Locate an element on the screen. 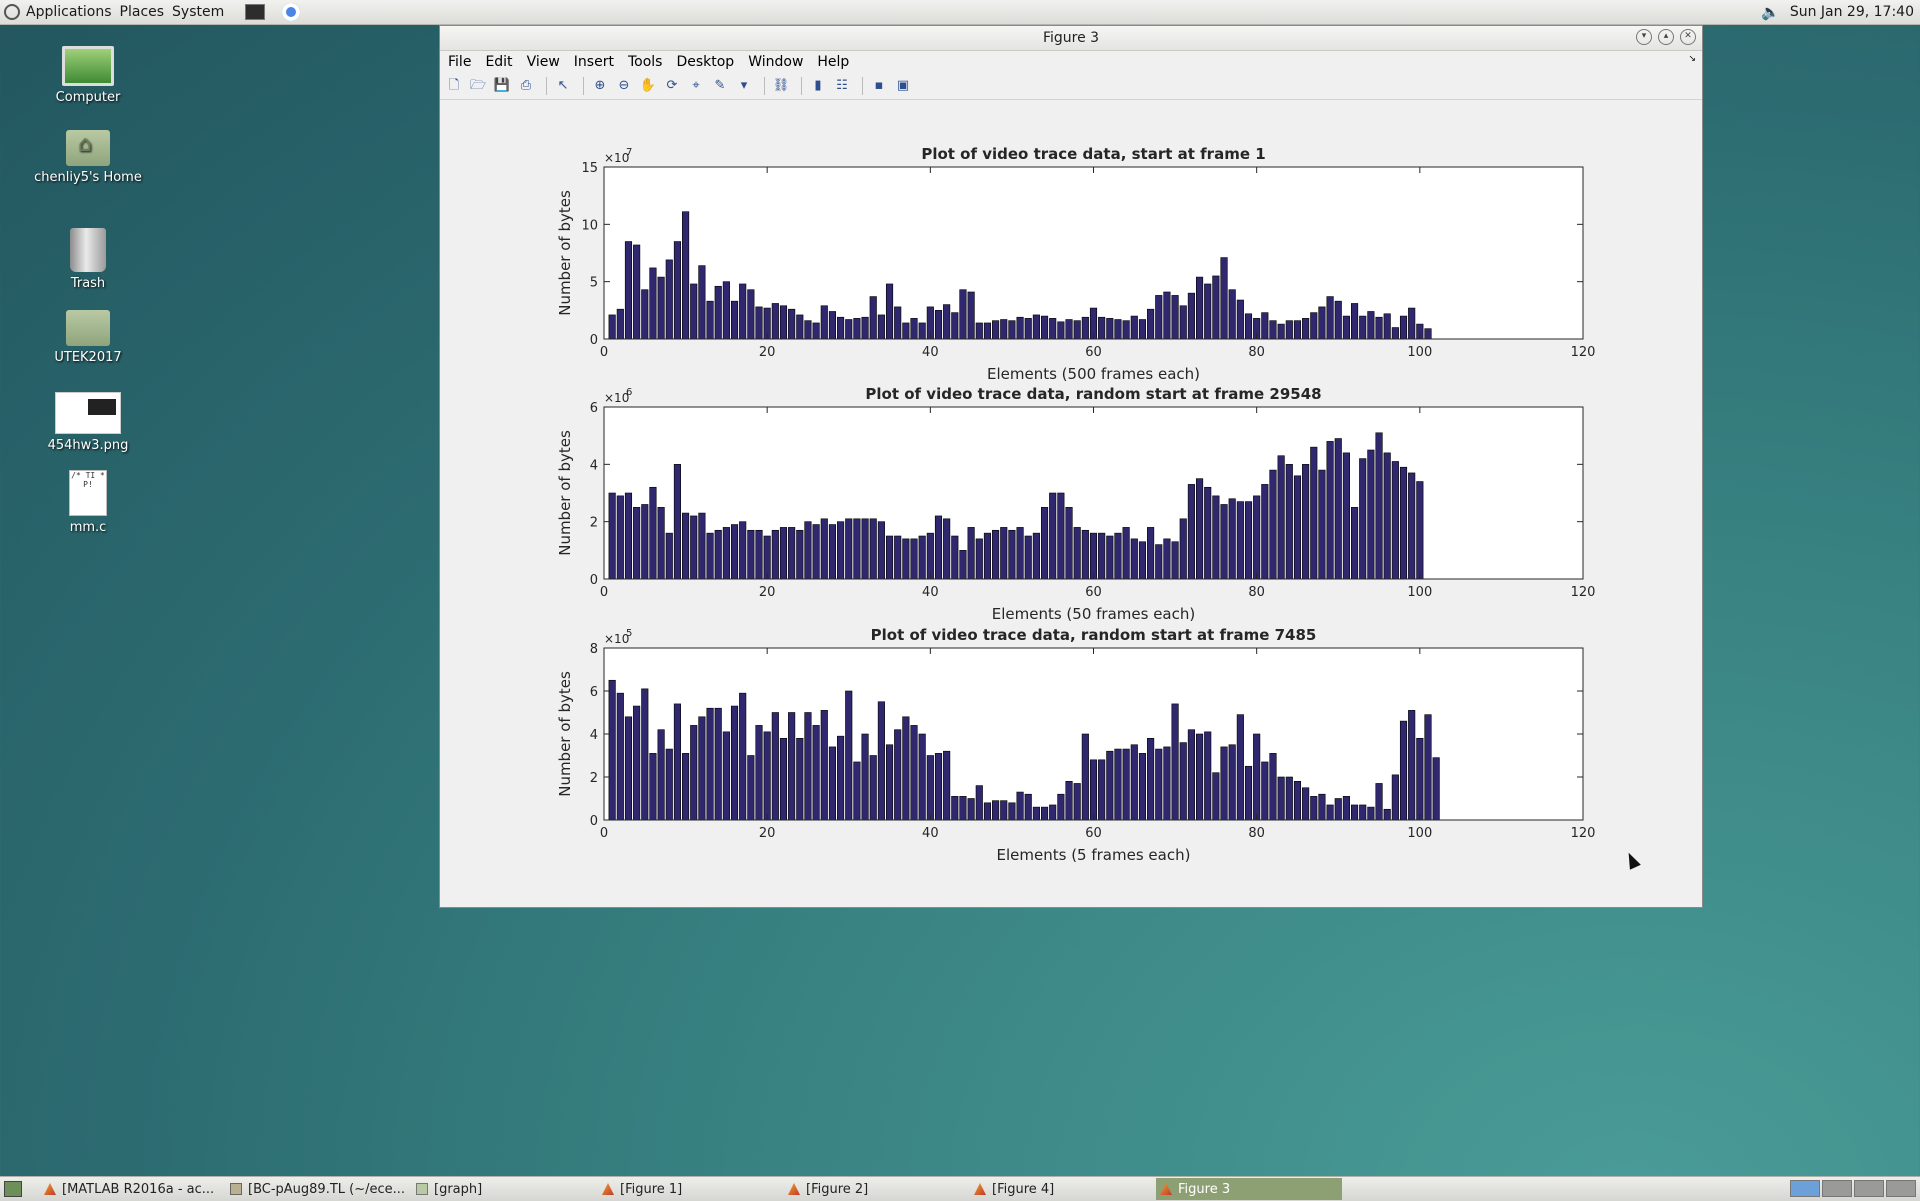 The width and height of the screenshot is (1920, 1201). clock: Sun Jan 29, 17:40 is located at coordinates (1851, 12).